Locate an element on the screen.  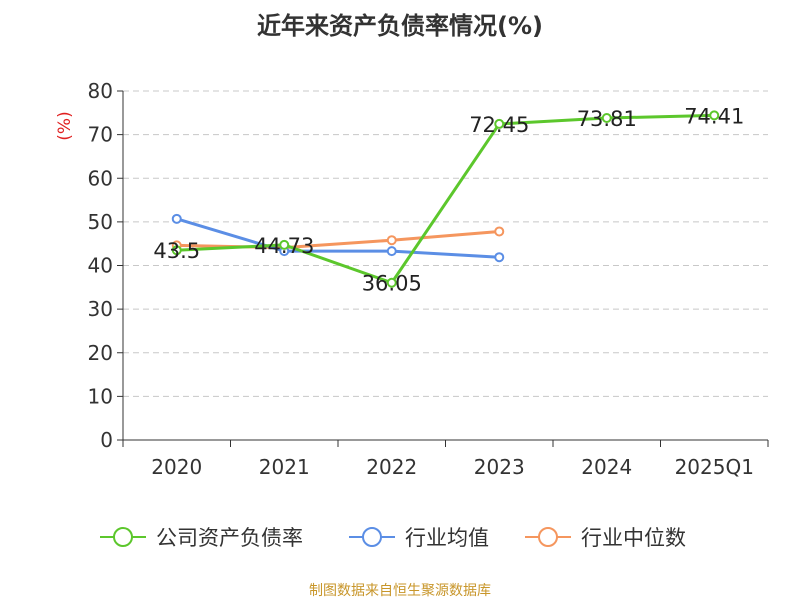
y-axis-label: (%) is located at coordinates (65, 125).